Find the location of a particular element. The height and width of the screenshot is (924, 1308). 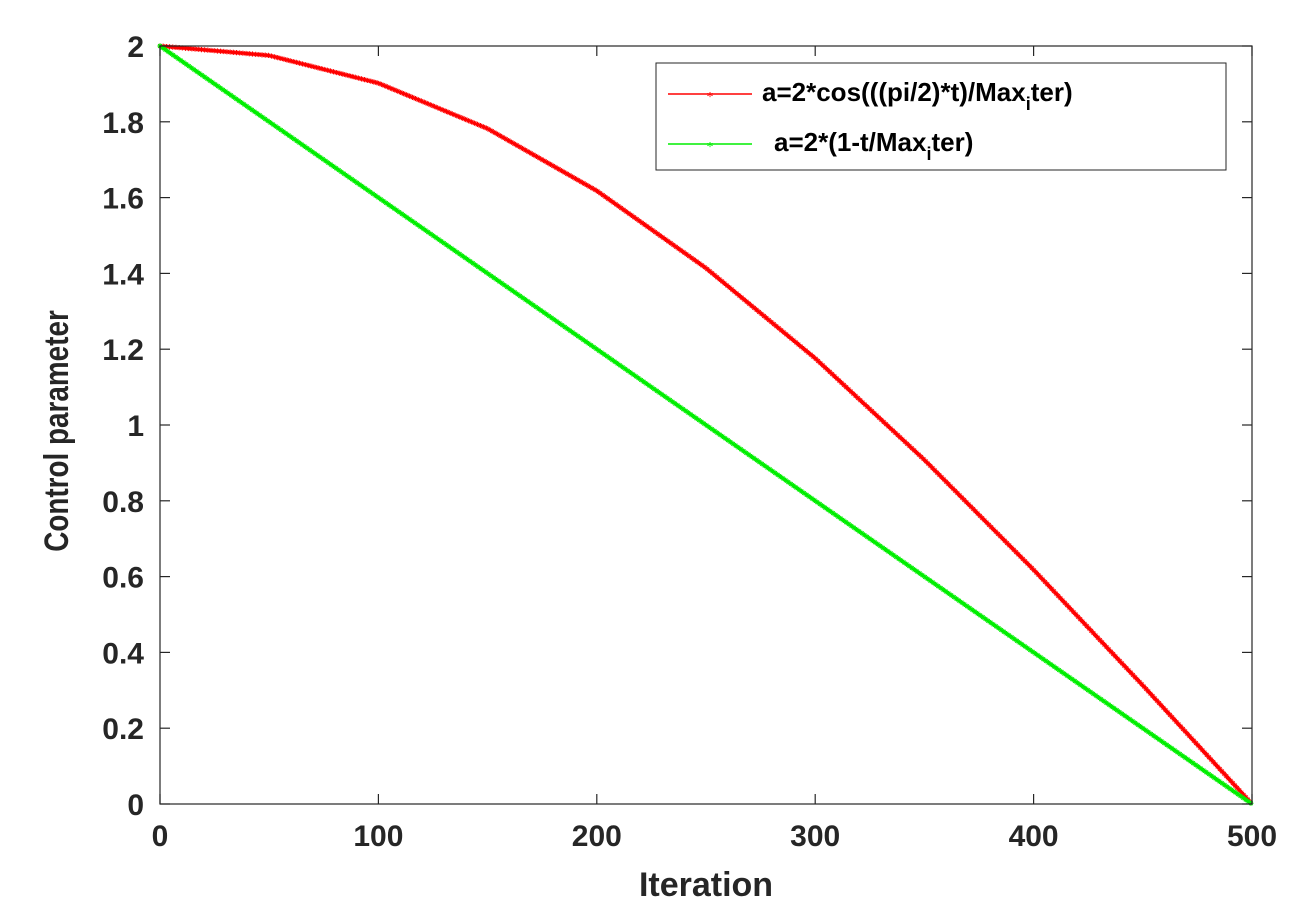

x-tick-label: 200 is located at coordinates (597, 836).